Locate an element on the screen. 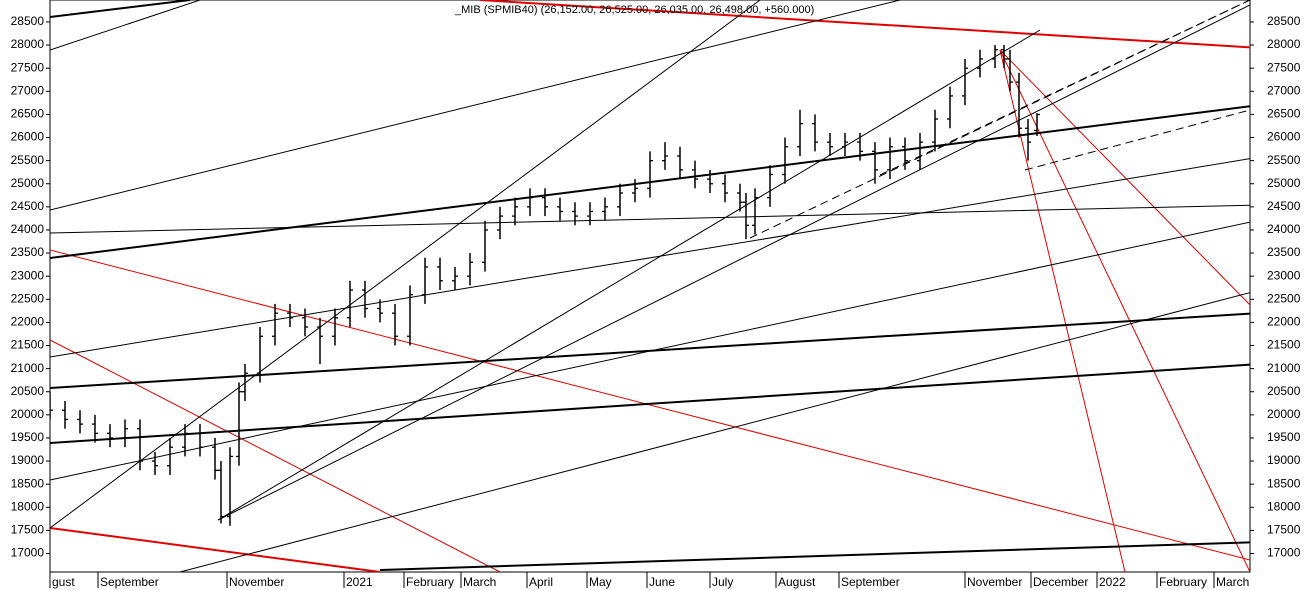  x-tick-label: 2022 is located at coordinates (1112, 582).